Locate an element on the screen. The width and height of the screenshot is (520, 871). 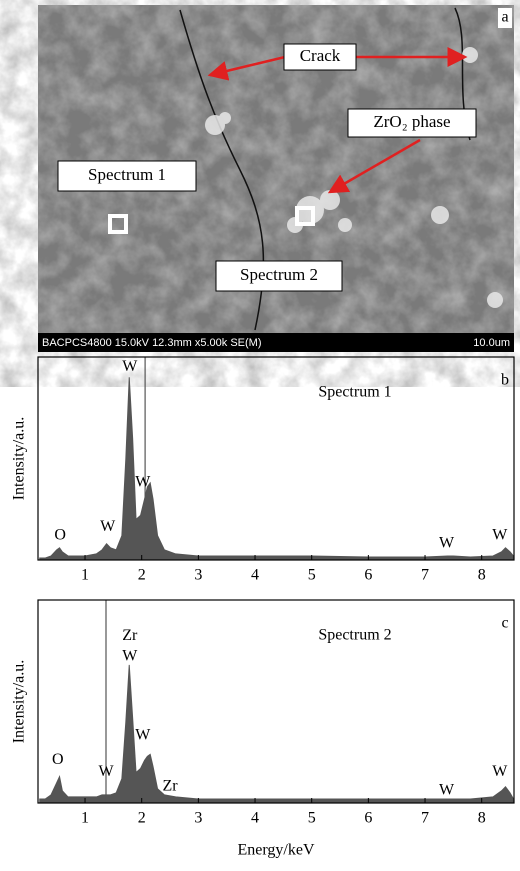
crack-label: Crack is located at coordinates (320, 55).